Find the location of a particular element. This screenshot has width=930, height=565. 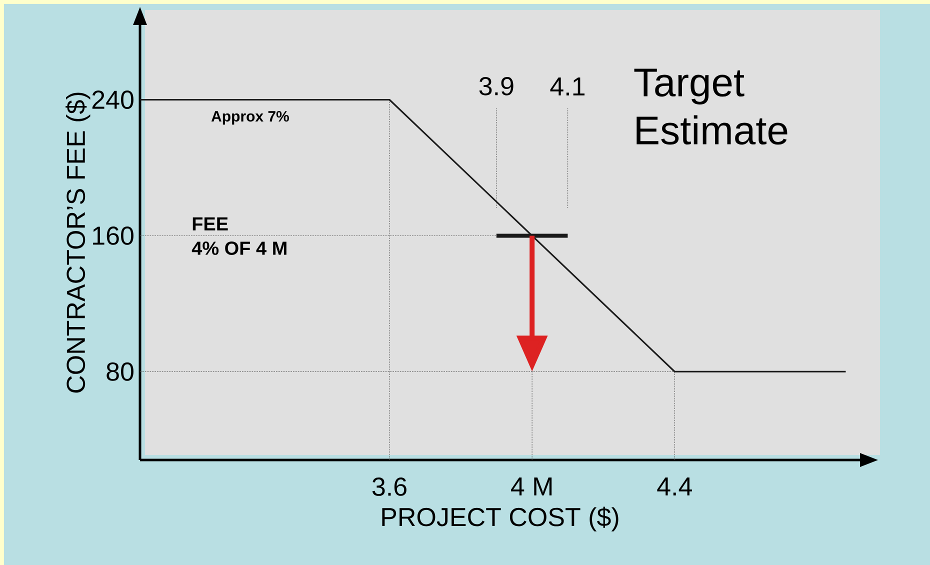

x-tick-label: 4 M is located at coordinates (531, 487).